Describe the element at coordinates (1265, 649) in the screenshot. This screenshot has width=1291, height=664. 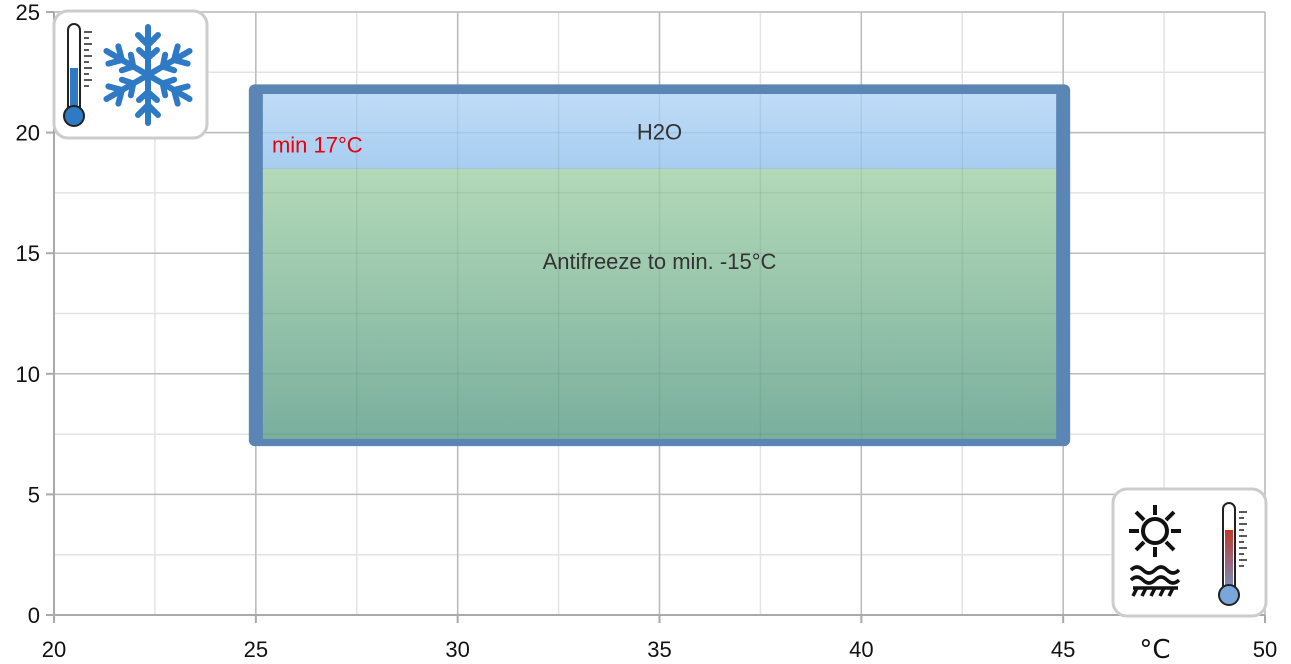
I see `x-tick-label: 50` at that location.